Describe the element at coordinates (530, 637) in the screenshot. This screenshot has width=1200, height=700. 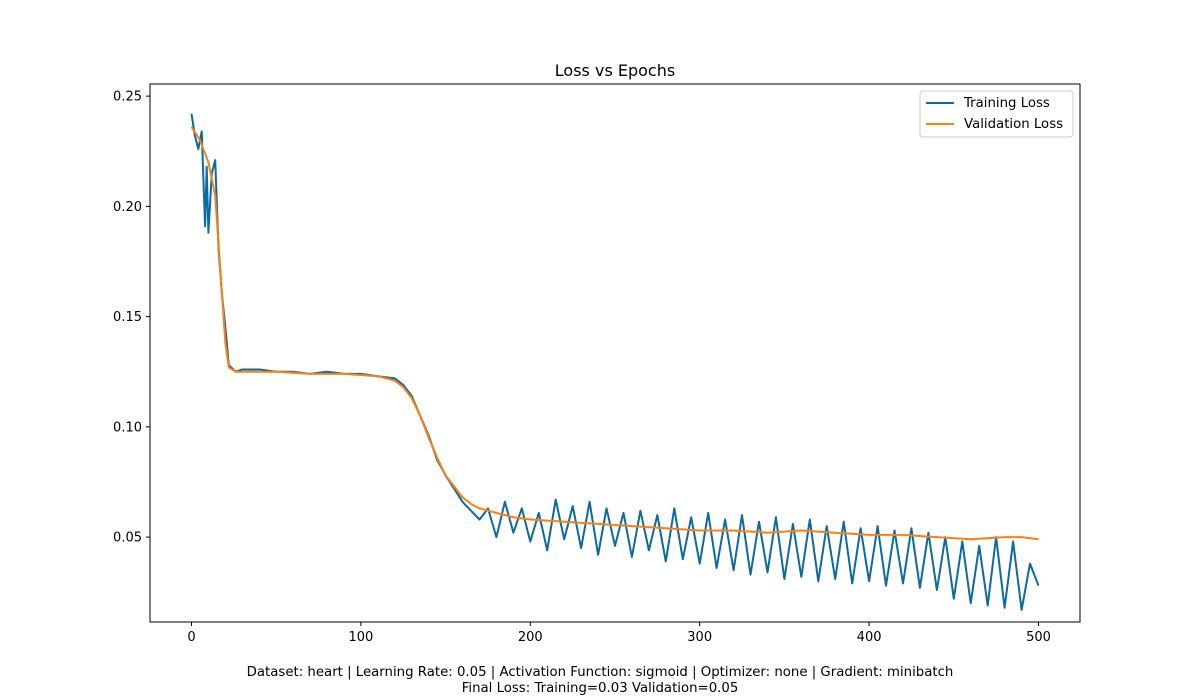
I see `x-tick-label: 200` at that location.